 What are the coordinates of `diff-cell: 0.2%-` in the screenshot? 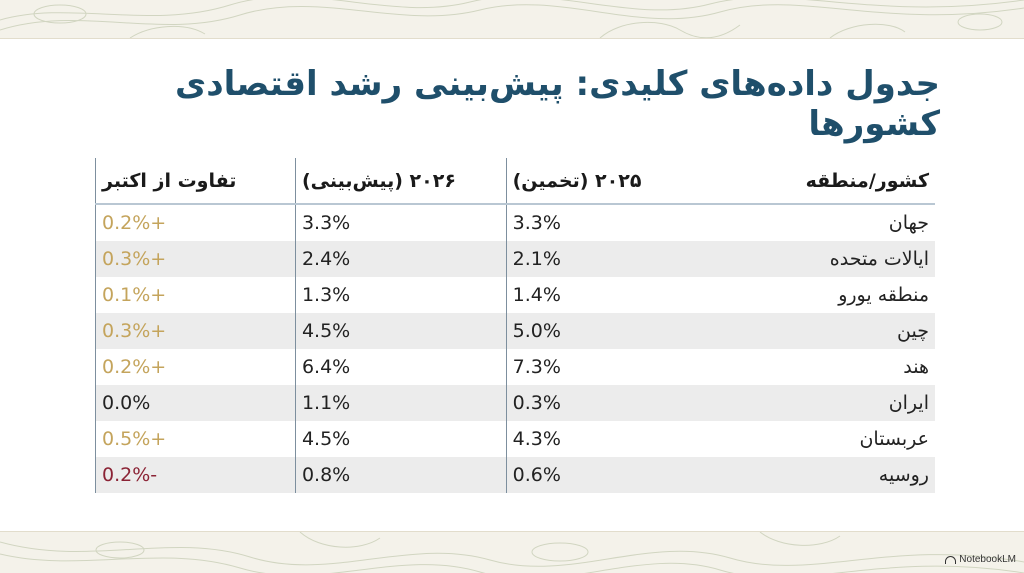 It's located at (130, 475).